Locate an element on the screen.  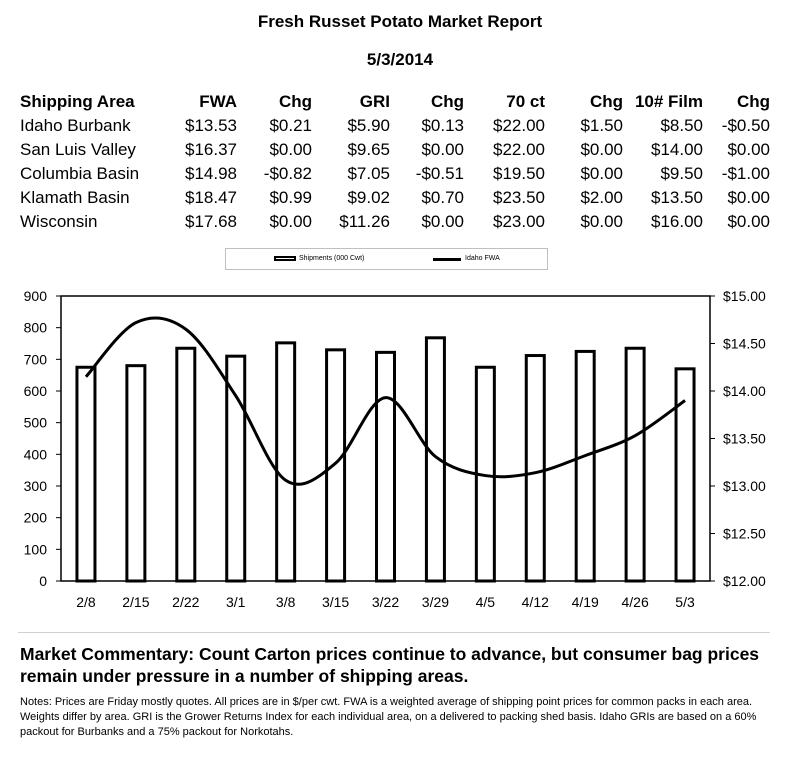
table-cell: $0.99 is located at coordinates (290, 197).